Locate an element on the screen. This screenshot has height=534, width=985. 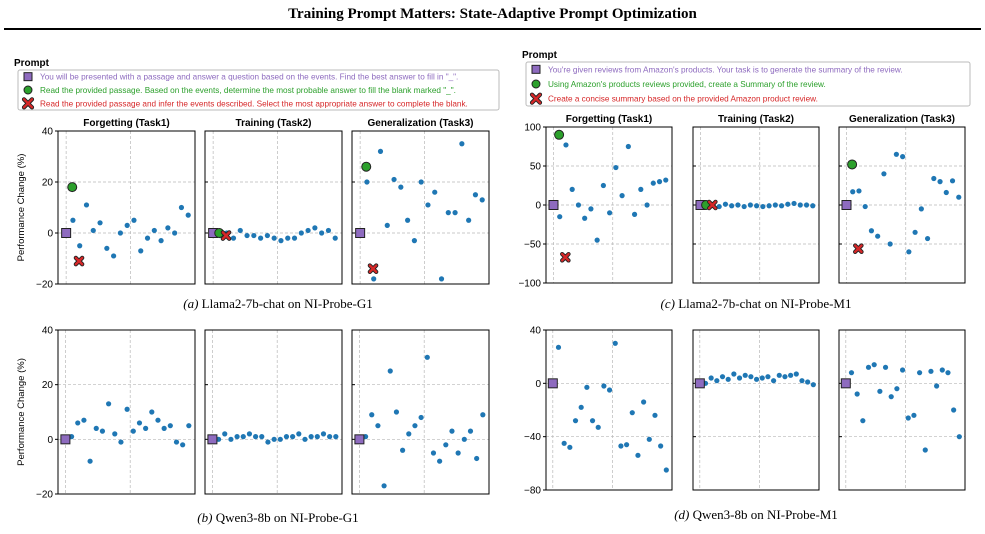
caption-text: Qwen3-8b on NI-Probe-M1 is located at coordinates (763, 514).